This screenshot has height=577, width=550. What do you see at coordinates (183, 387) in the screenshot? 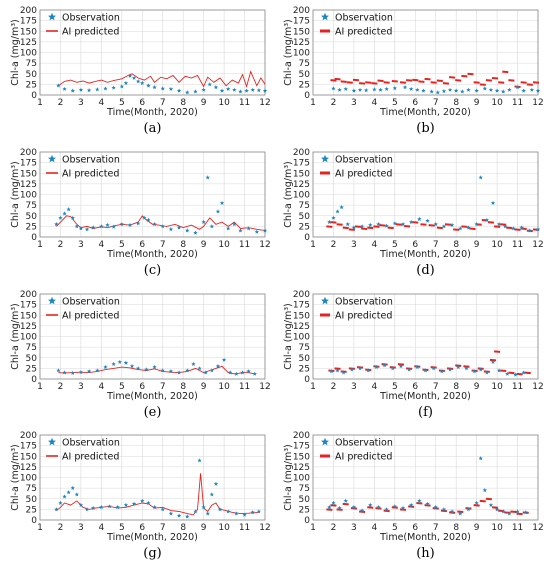
I see `x-tick-label: 8` at bounding box center [183, 387].